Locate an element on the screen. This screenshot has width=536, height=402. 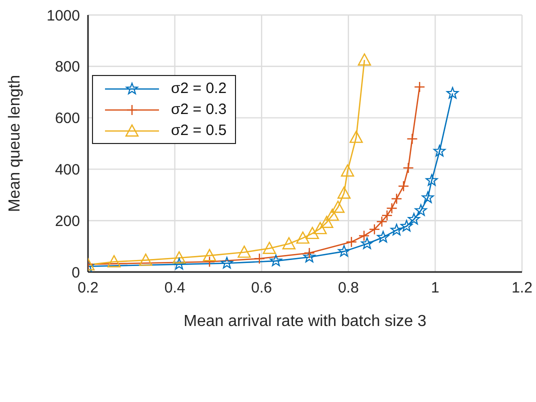
x-tick-label: 0.4 is located at coordinates (175, 288).